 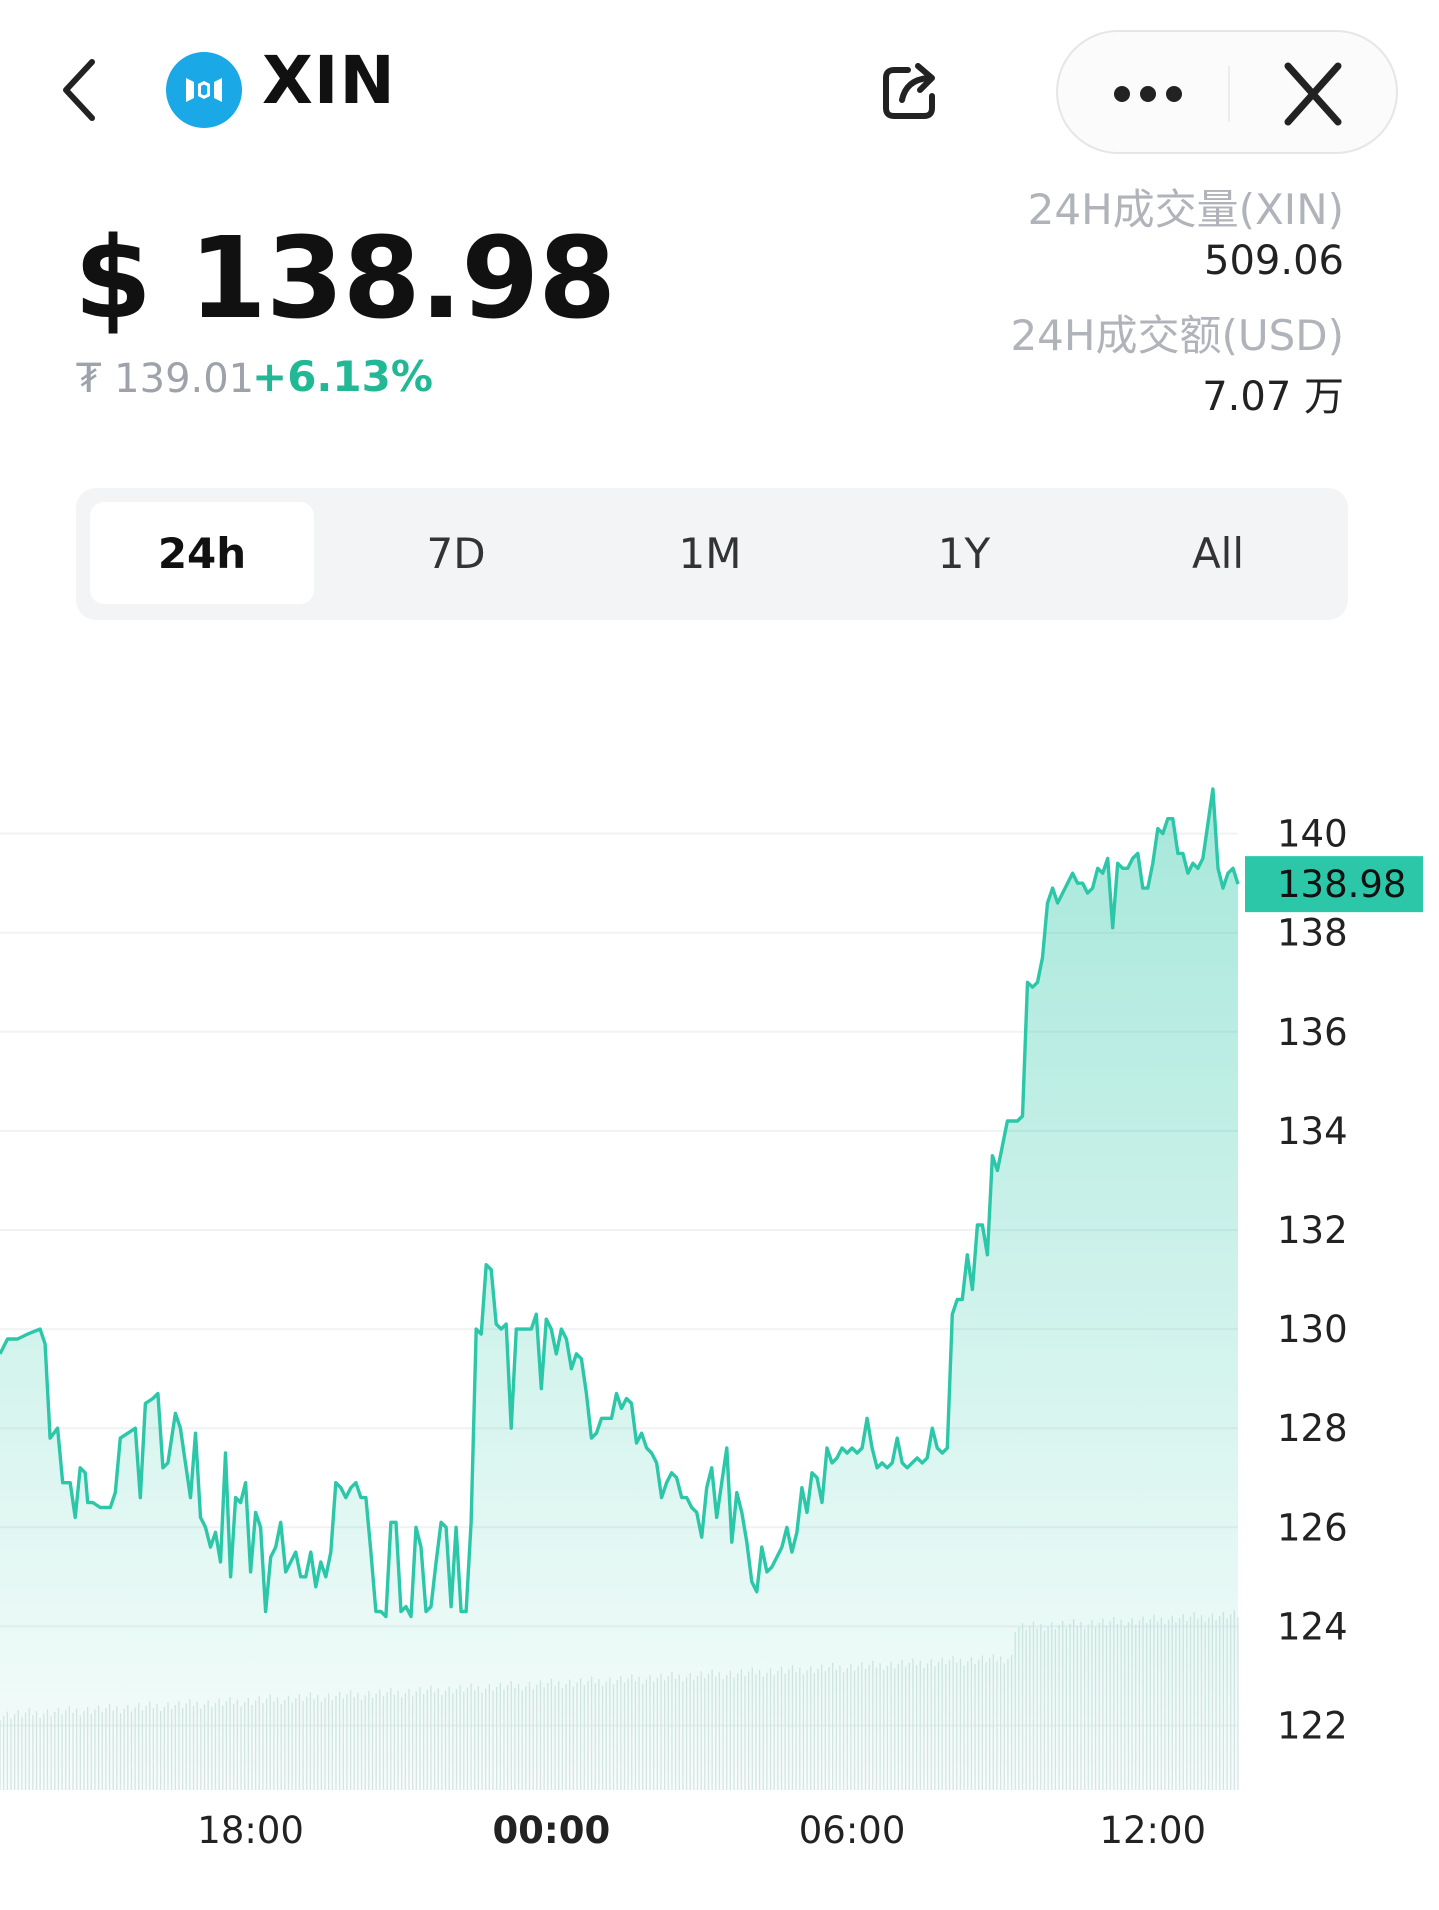 What do you see at coordinates (456, 553) in the screenshot?
I see `tab-7d: 7D` at bounding box center [456, 553].